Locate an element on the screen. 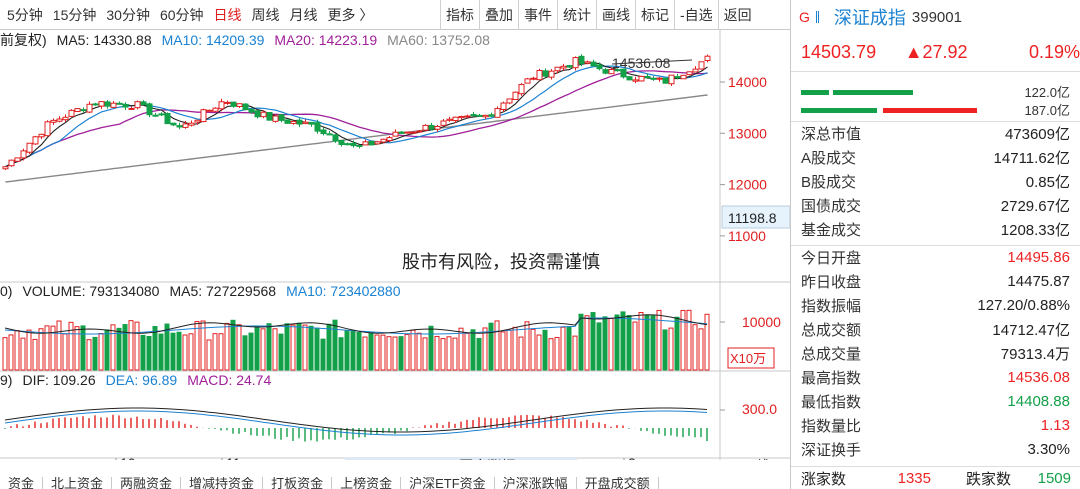 This screenshot has width=1080, height=489. tab-funds: 资金 is located at coordinates (22, 483).